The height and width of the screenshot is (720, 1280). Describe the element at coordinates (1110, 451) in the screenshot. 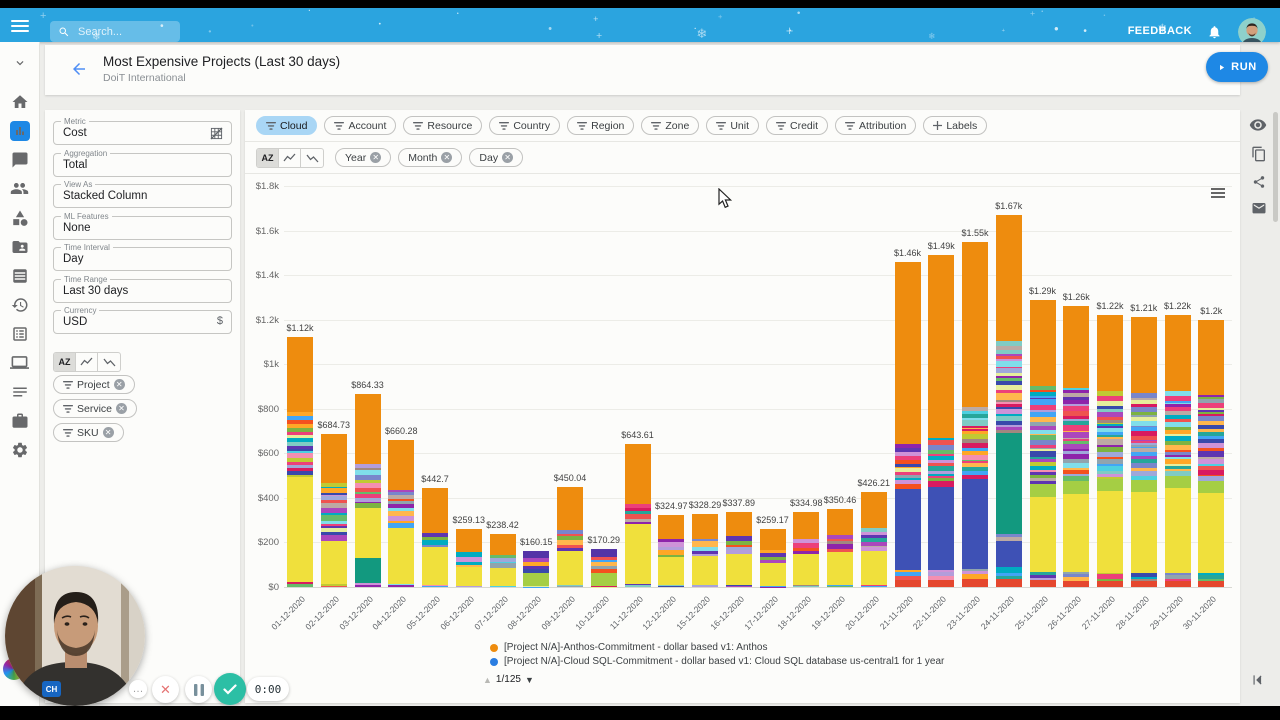

I see `stacked-bar-27-11-2020` at that location.